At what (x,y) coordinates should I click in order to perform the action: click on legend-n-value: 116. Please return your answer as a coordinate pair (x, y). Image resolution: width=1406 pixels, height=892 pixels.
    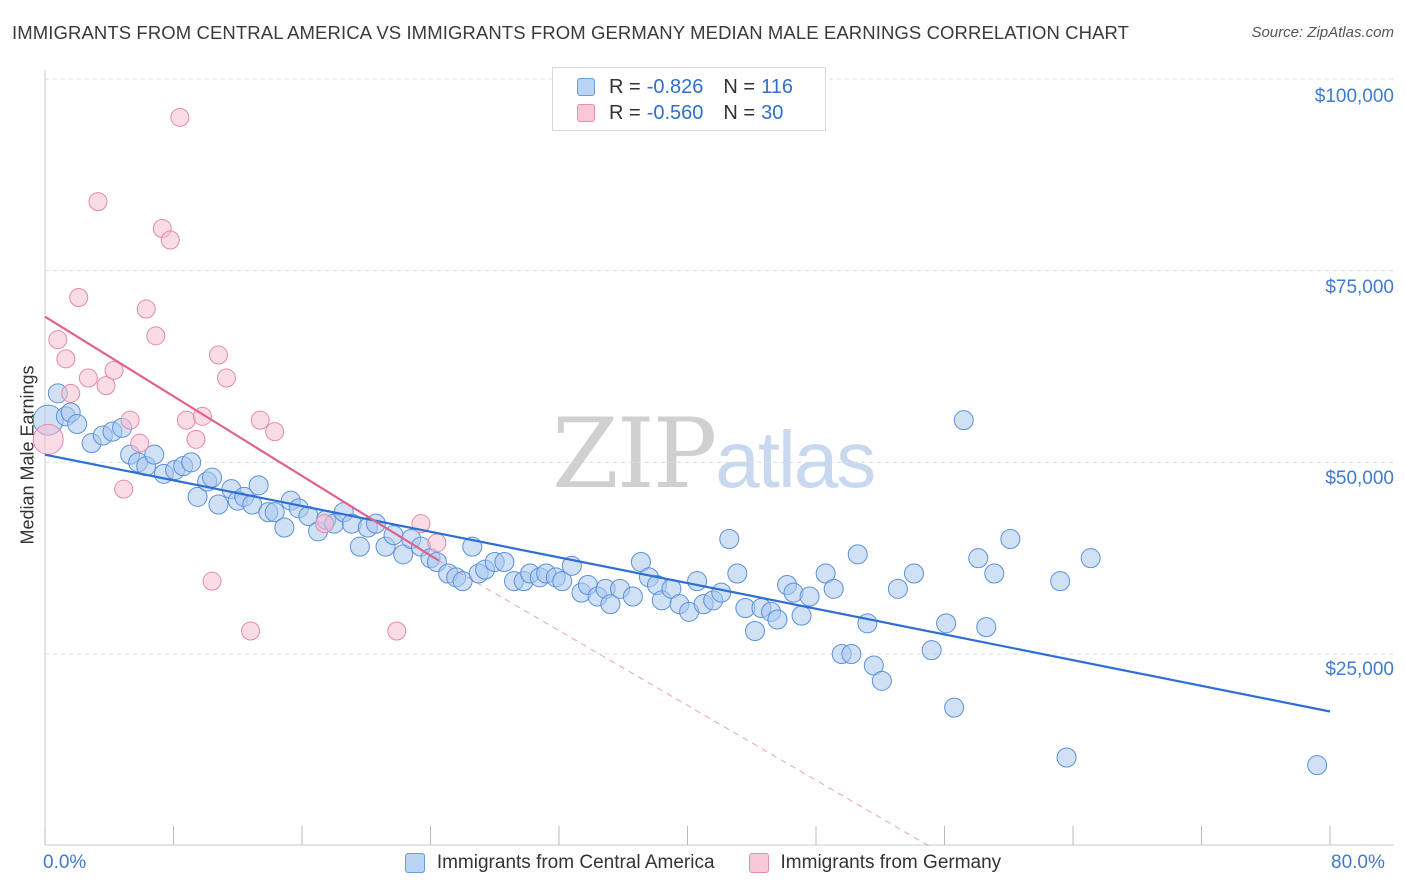
    Looking at the image, I should click on (777, 86).